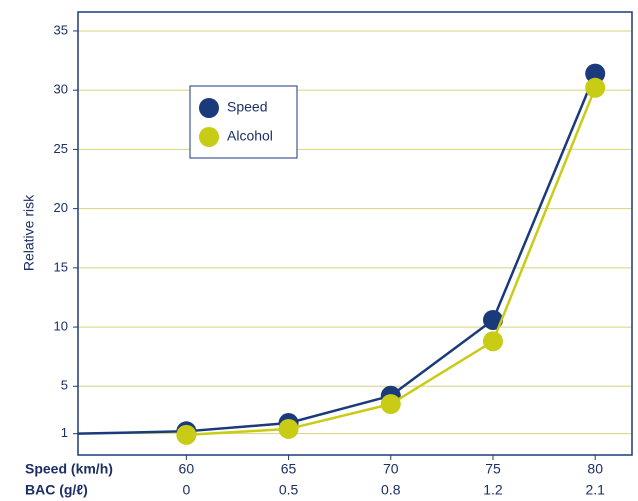 The height and width of the screenshot is (501, 638). Describe the element at coordinates (61, 326) in the screenshot. I see `y-tick-label: 10` at that location.